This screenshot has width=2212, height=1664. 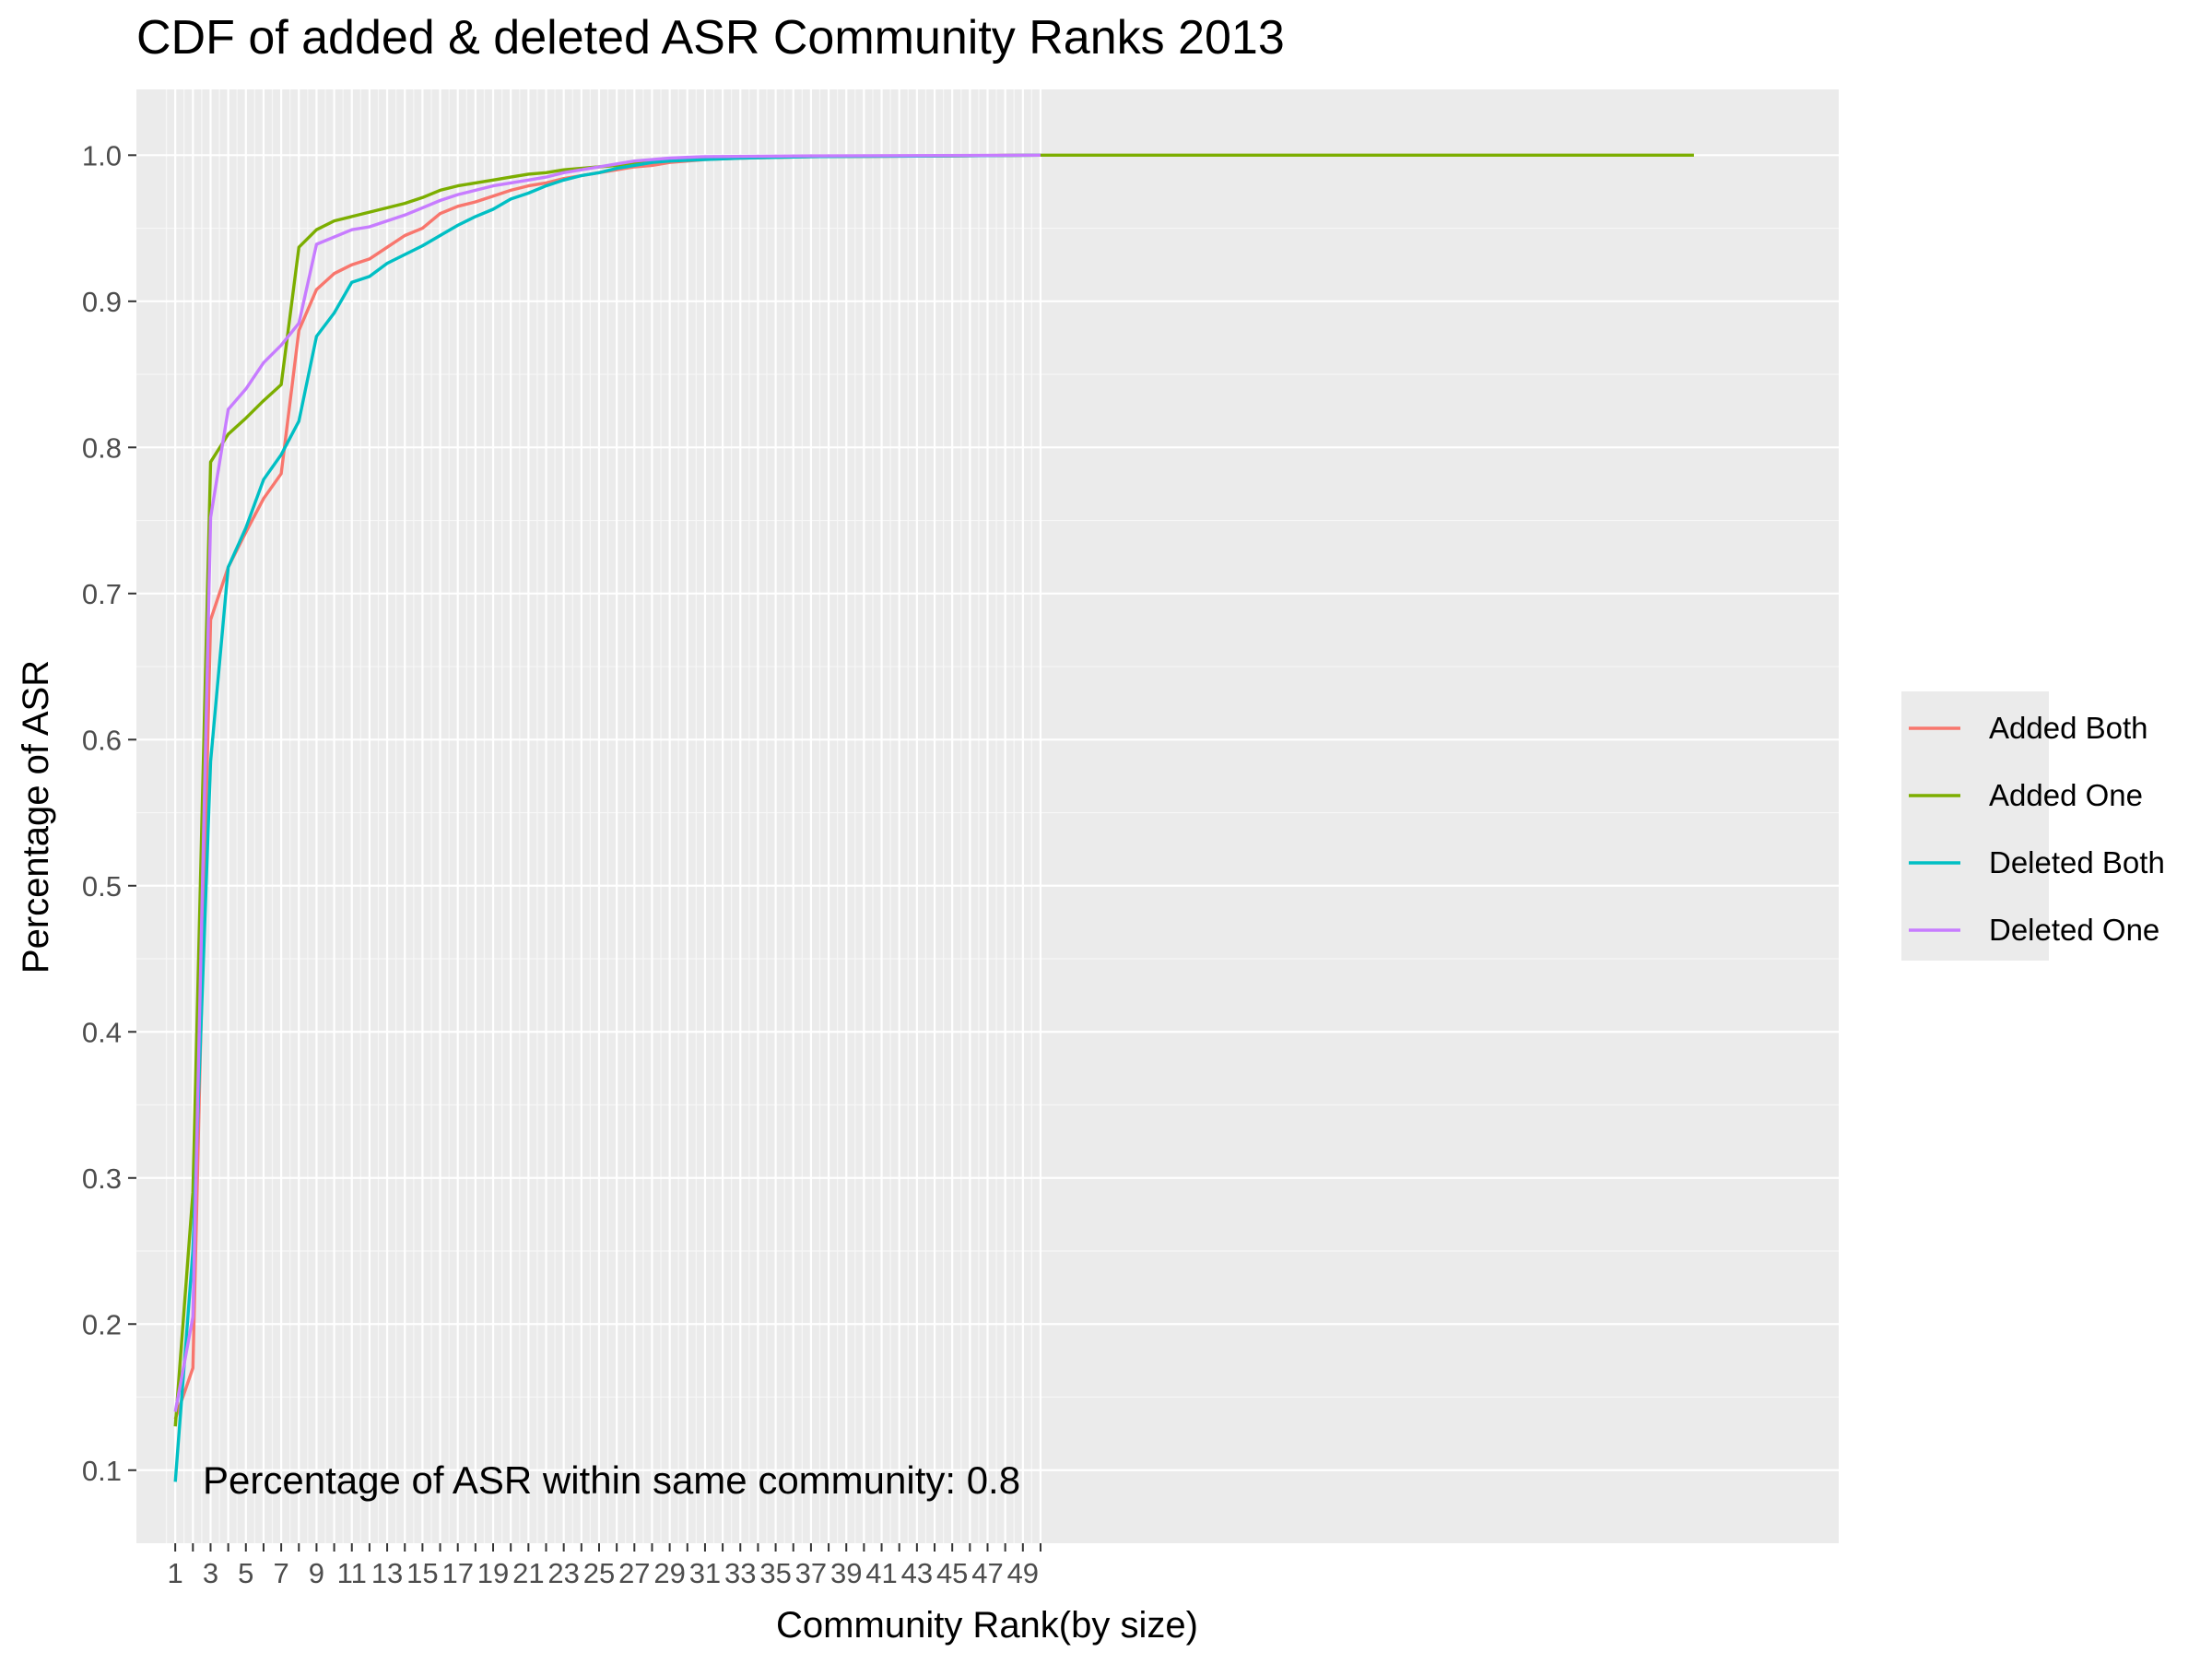 I want to click on y-tick-label: 0.5, so click(x=102, y=886).